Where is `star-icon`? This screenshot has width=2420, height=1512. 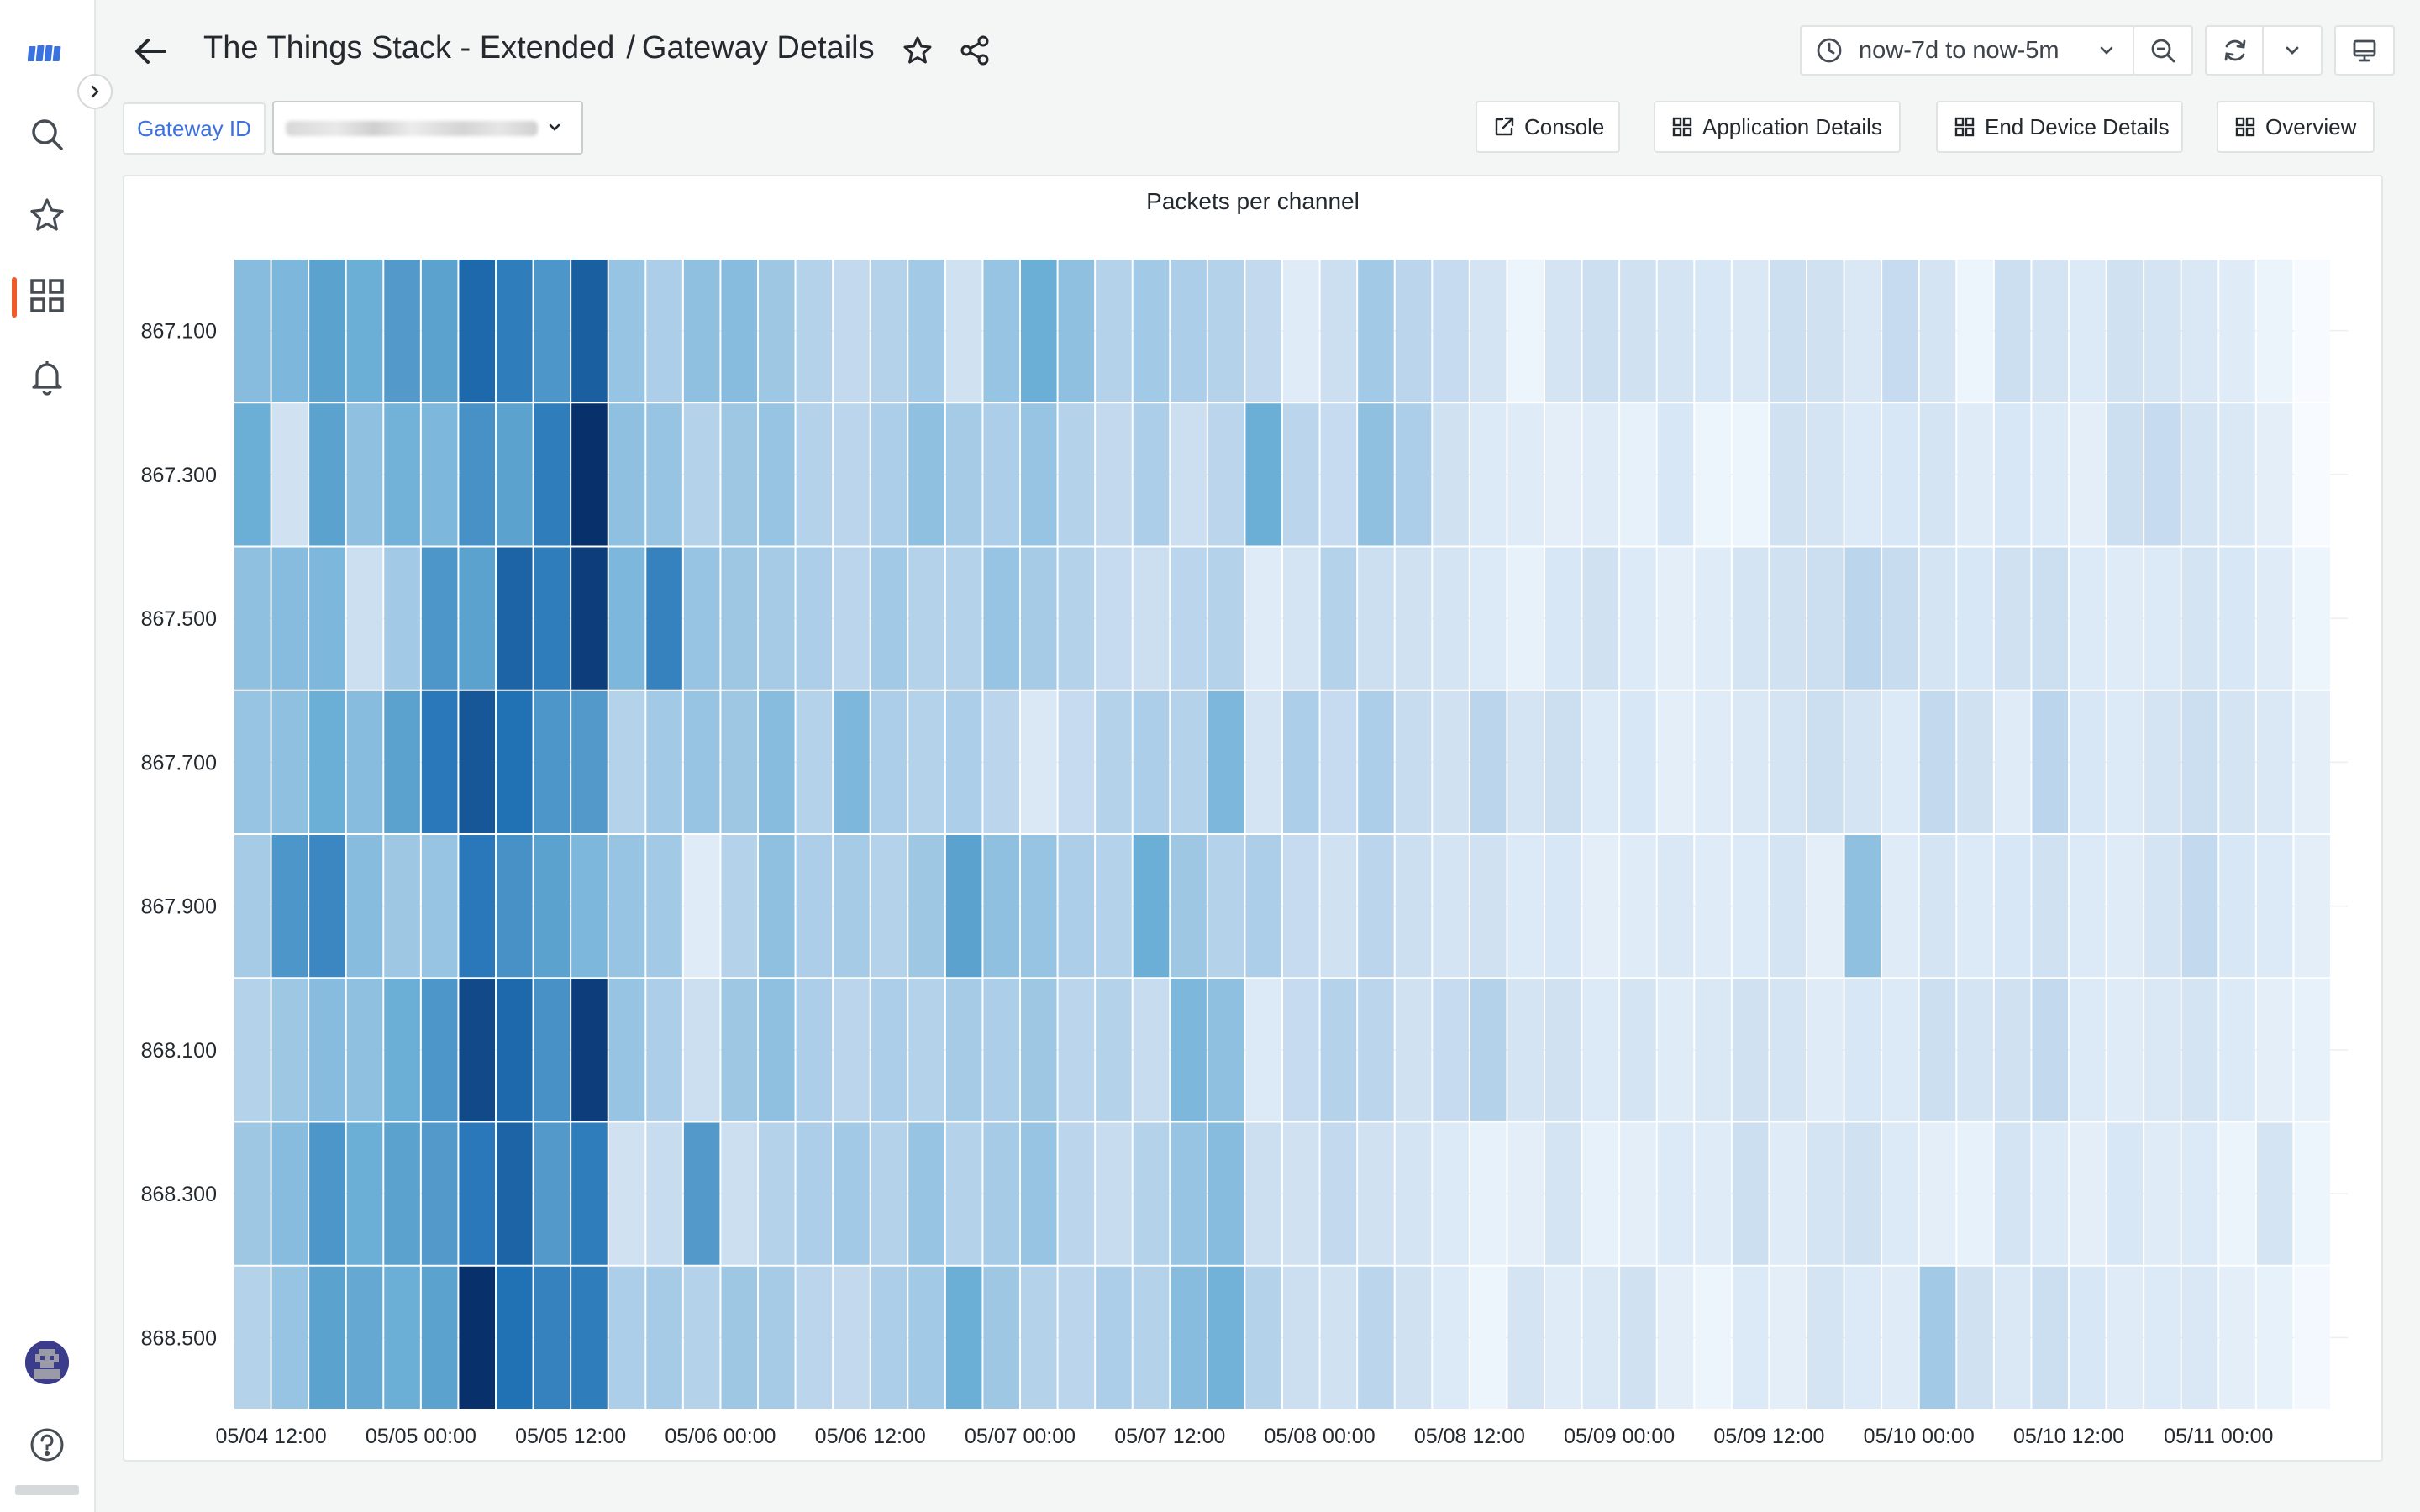
star-icon is located at coordinates (47, 215).